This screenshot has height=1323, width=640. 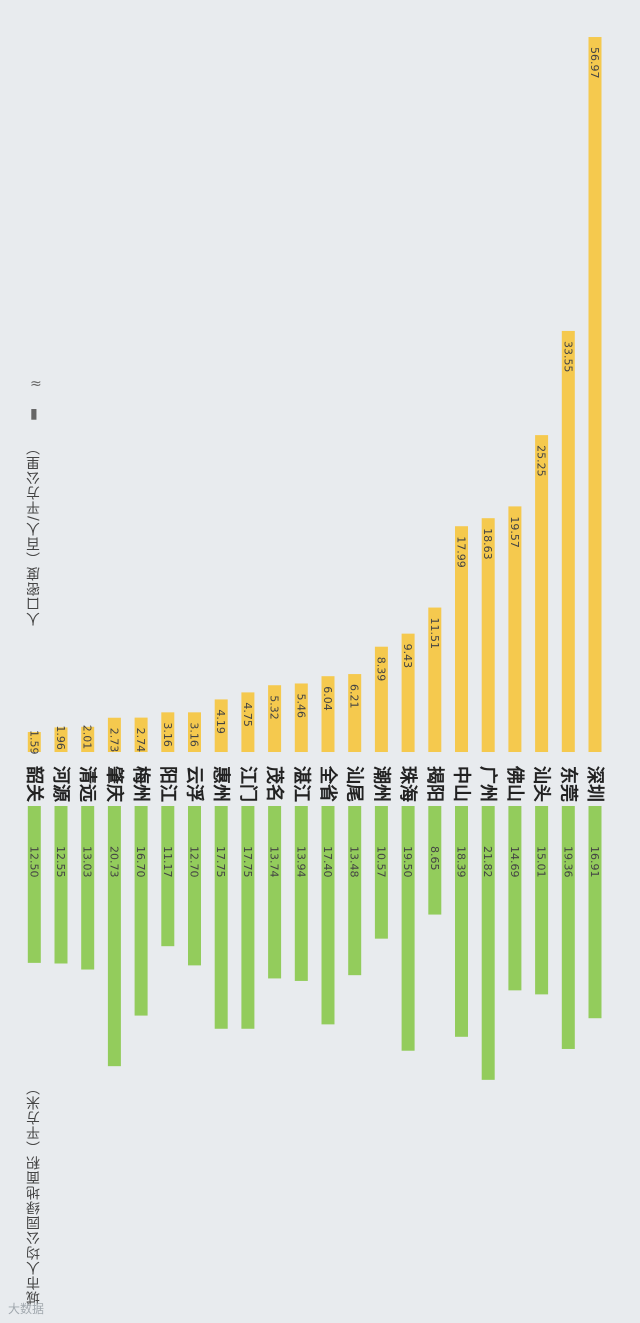 I want to click on park-area-label: 12.55, so click(x=60, y=862).